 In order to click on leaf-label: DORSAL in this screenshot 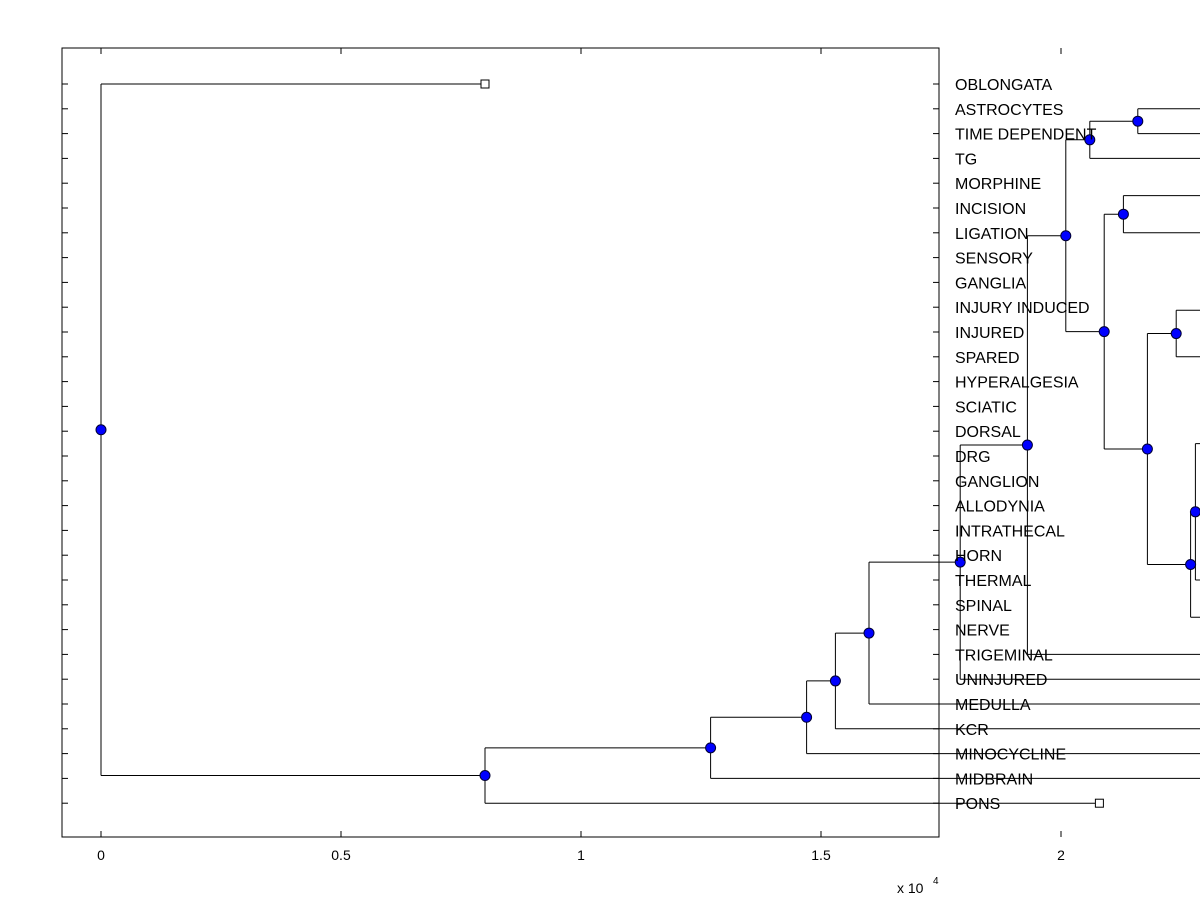, I will do `click(988, 432)`.